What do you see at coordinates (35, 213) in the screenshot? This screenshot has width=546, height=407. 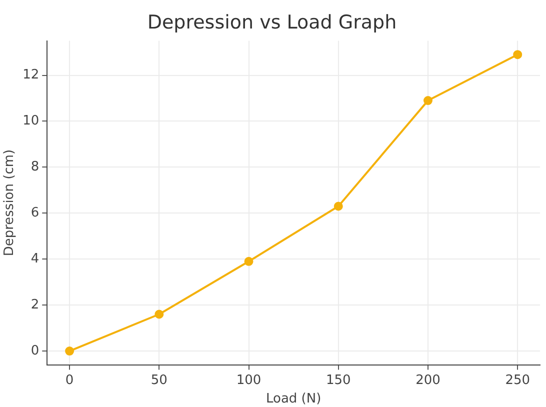 I see `y-tick-label: 6` at bounding box center [35, 213].